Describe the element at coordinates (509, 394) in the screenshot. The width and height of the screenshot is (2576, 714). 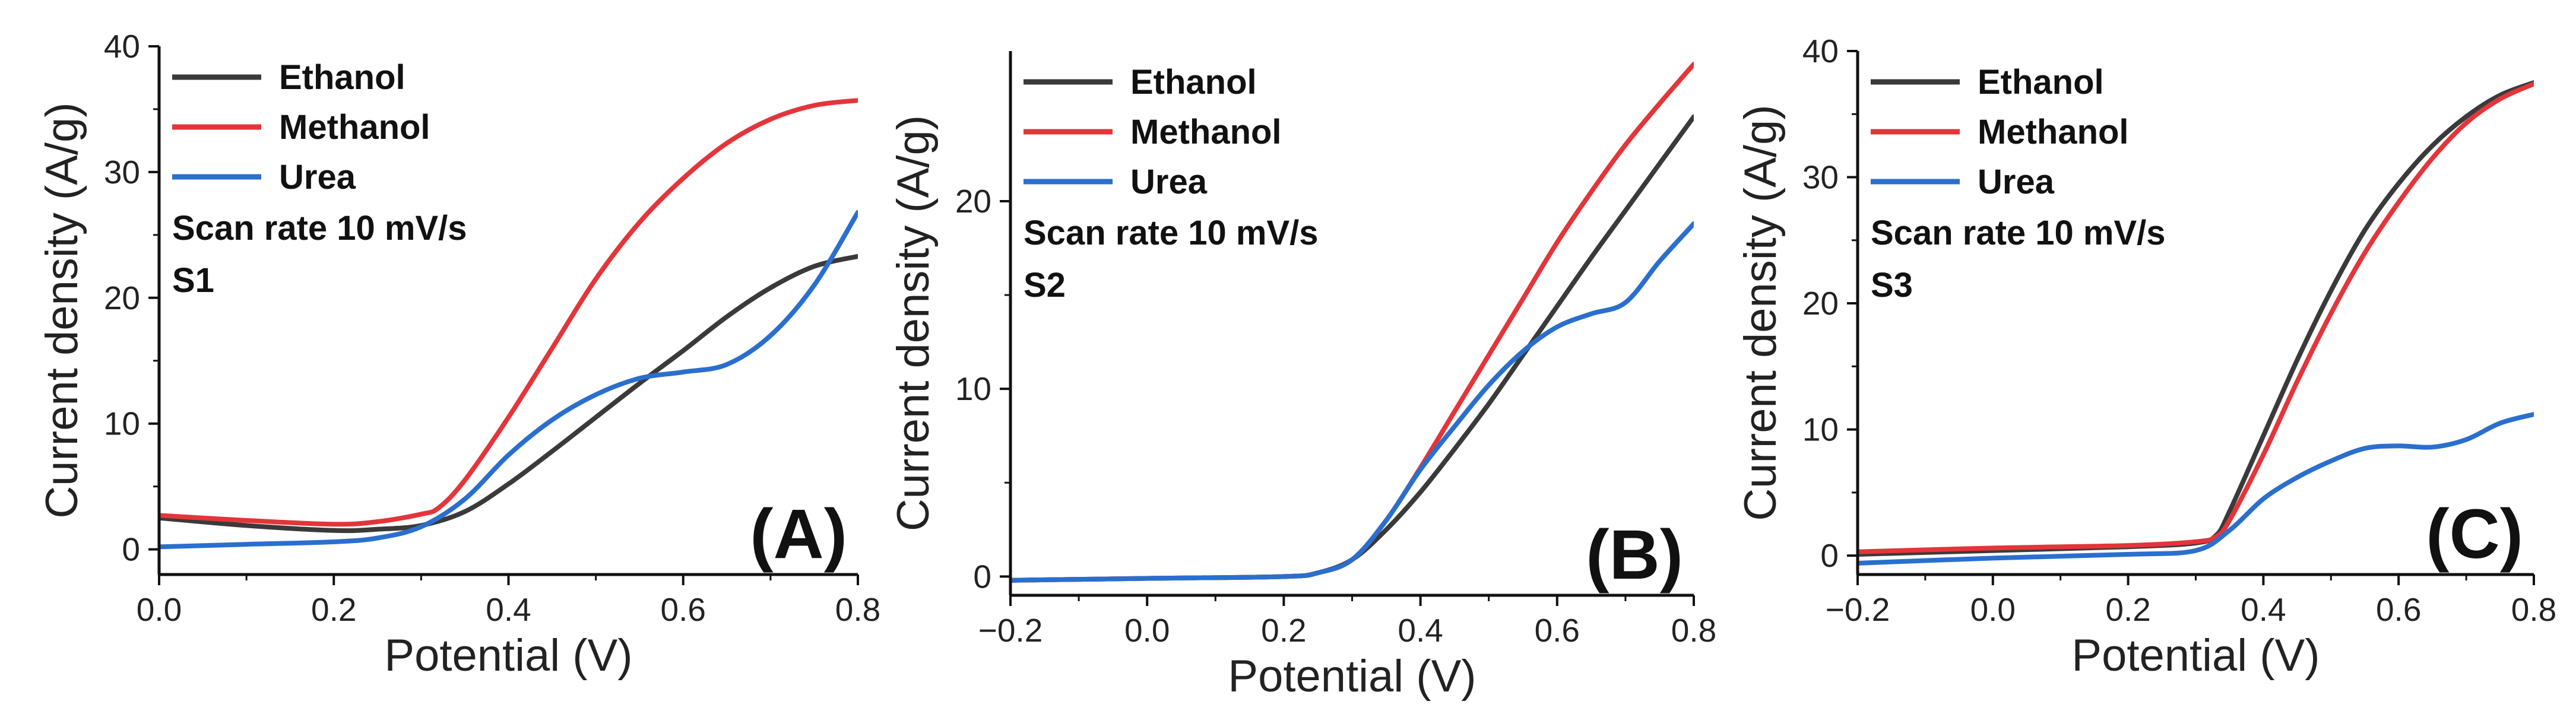
I see `series-line-ethanol` at that location.